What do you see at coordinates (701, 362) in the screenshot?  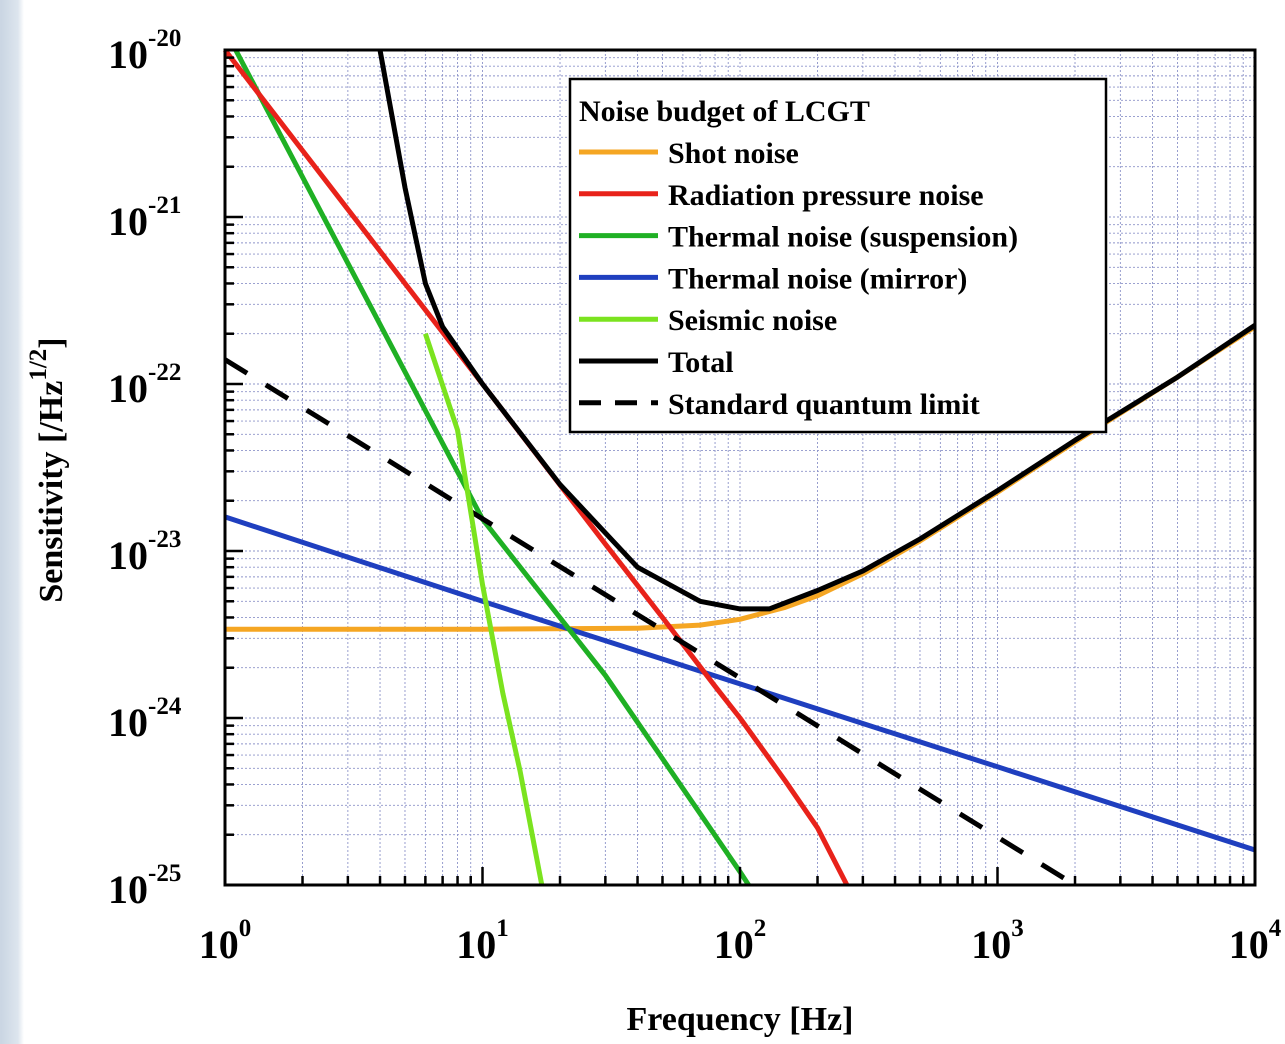 I see `legend-label-total: Total` at bounding box center [701, 362].